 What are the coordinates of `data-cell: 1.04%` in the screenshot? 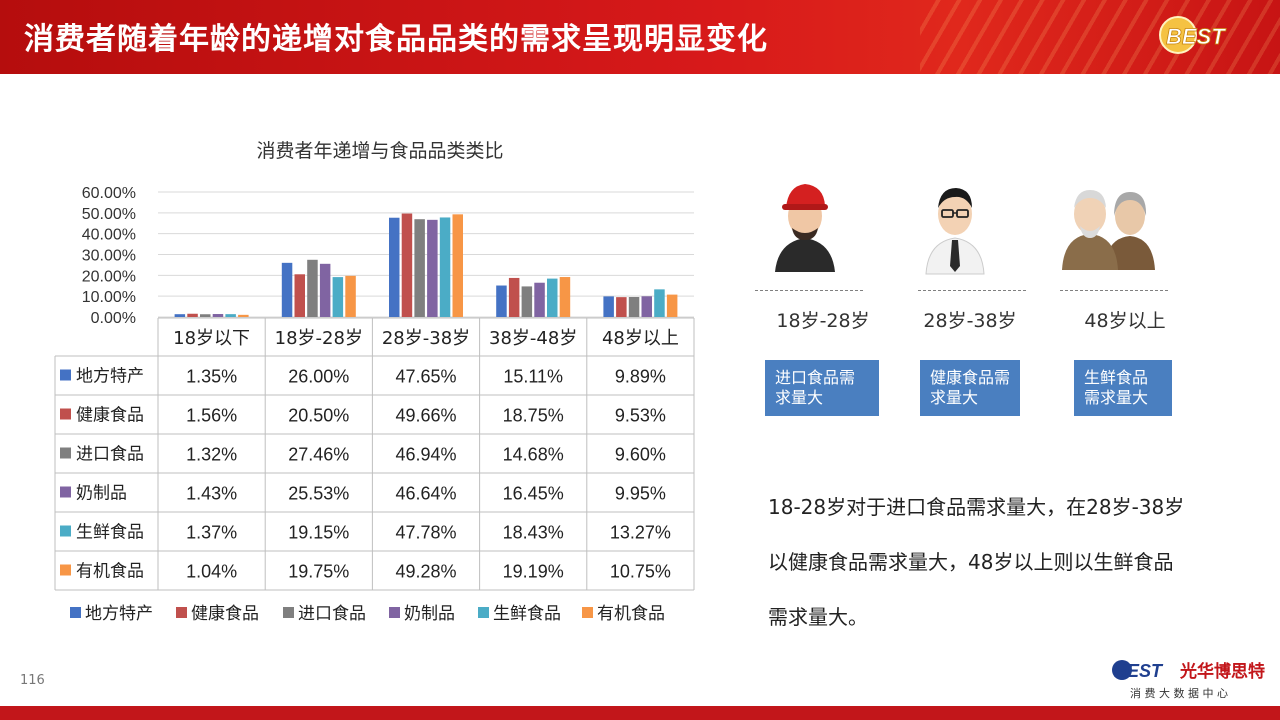 It's located at (211, 572).